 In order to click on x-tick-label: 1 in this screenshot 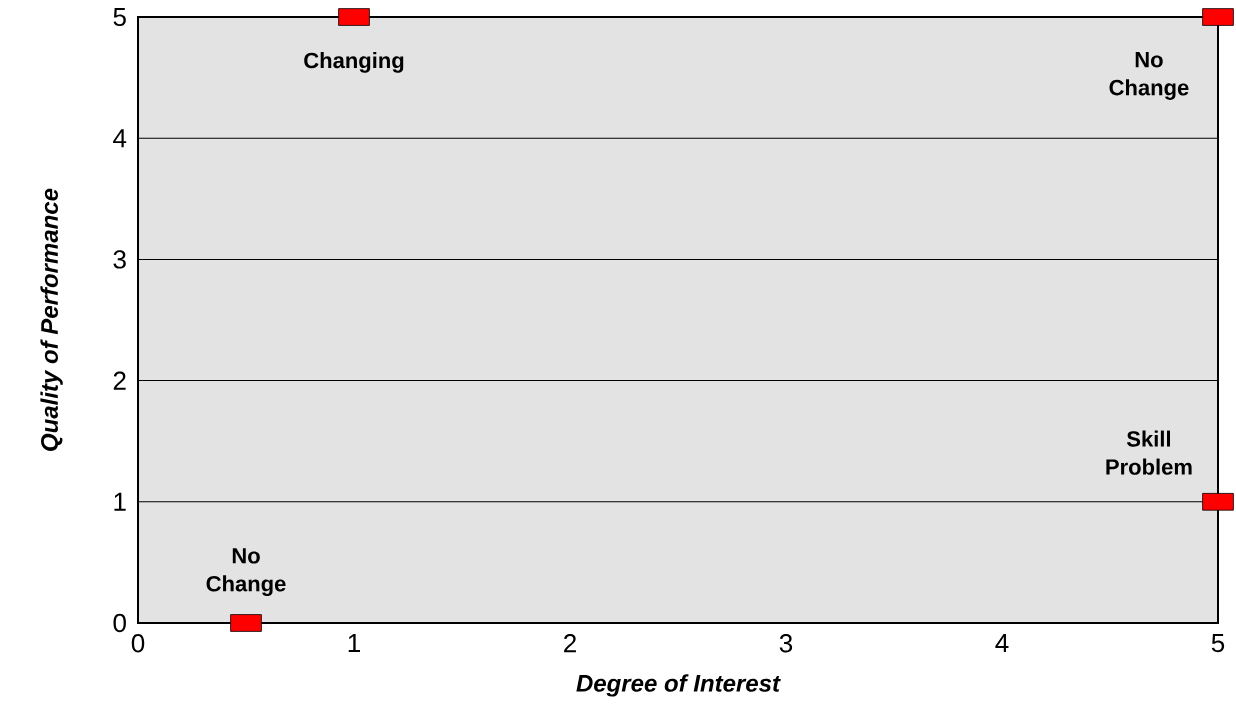, I will do `click(354, 643)`.